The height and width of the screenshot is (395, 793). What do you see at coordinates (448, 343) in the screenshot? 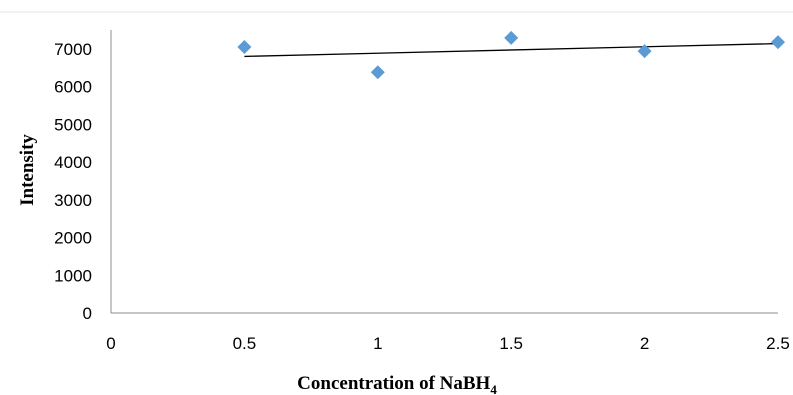
I see `x-tick-labels: 0 0.5 1 1.5 2 2.5` at bounding box center [448, 343].